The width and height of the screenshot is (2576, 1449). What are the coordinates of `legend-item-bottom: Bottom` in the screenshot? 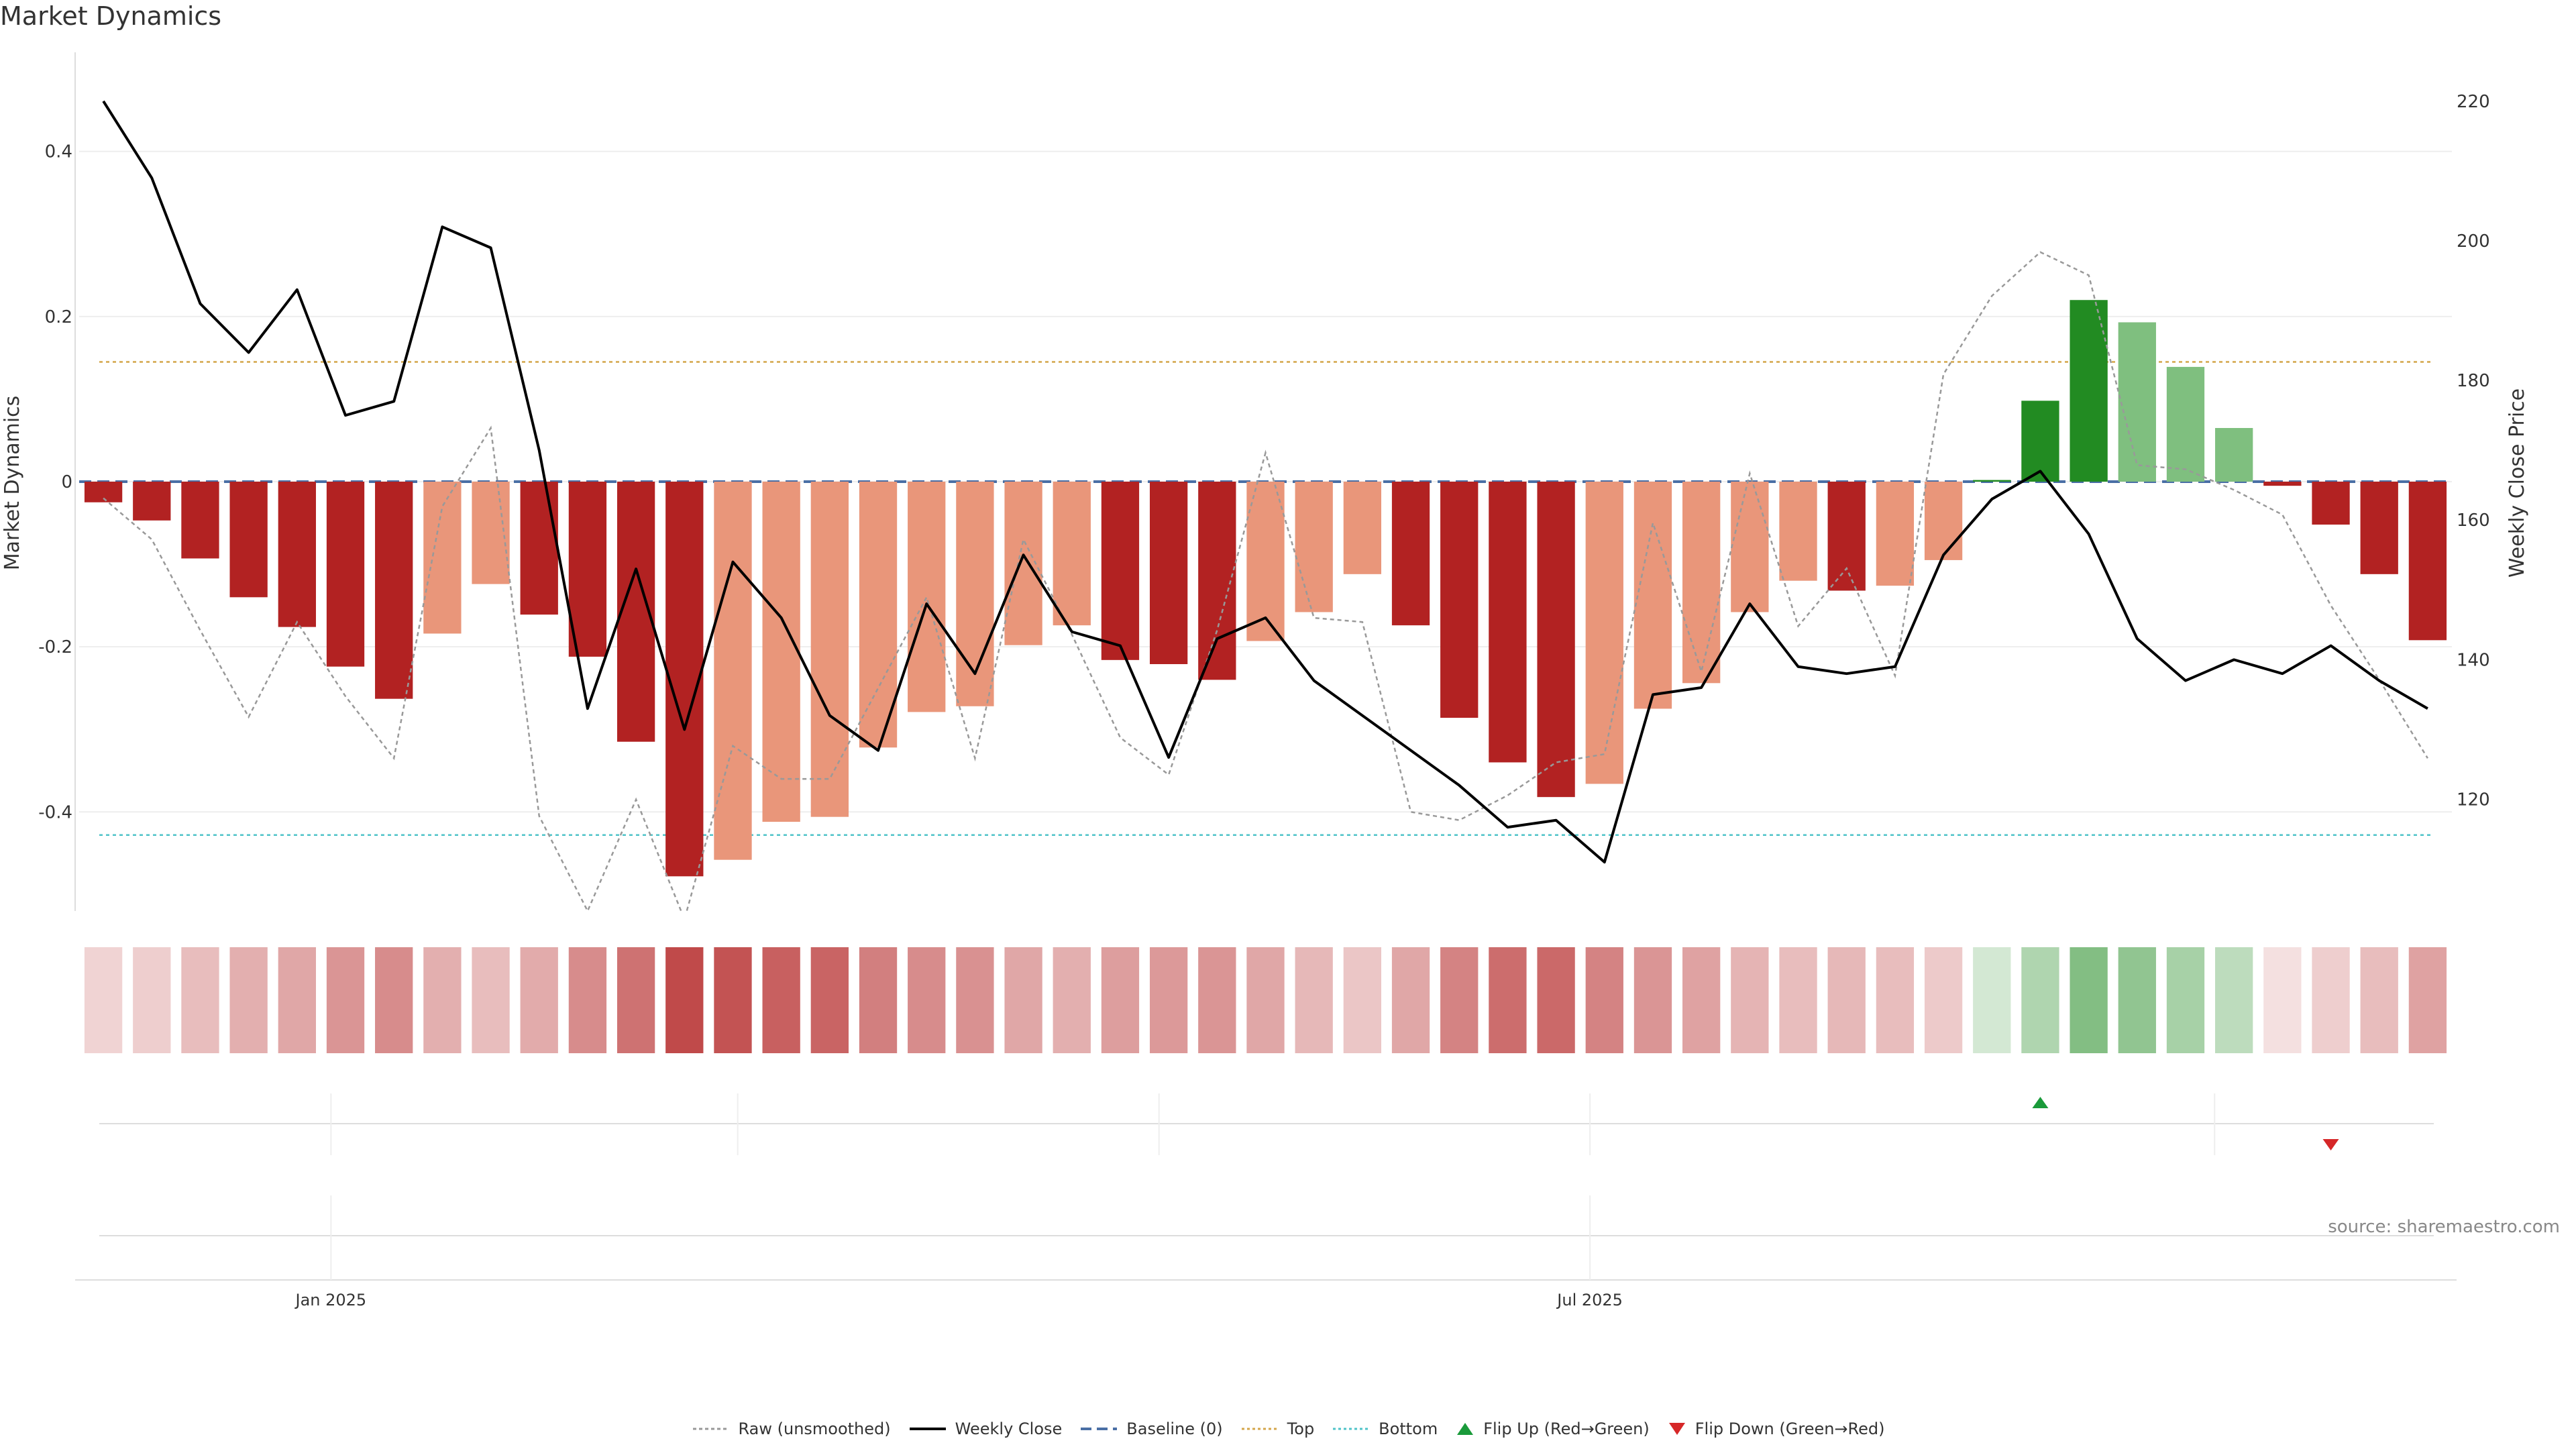 It's located at (1385, 1428).